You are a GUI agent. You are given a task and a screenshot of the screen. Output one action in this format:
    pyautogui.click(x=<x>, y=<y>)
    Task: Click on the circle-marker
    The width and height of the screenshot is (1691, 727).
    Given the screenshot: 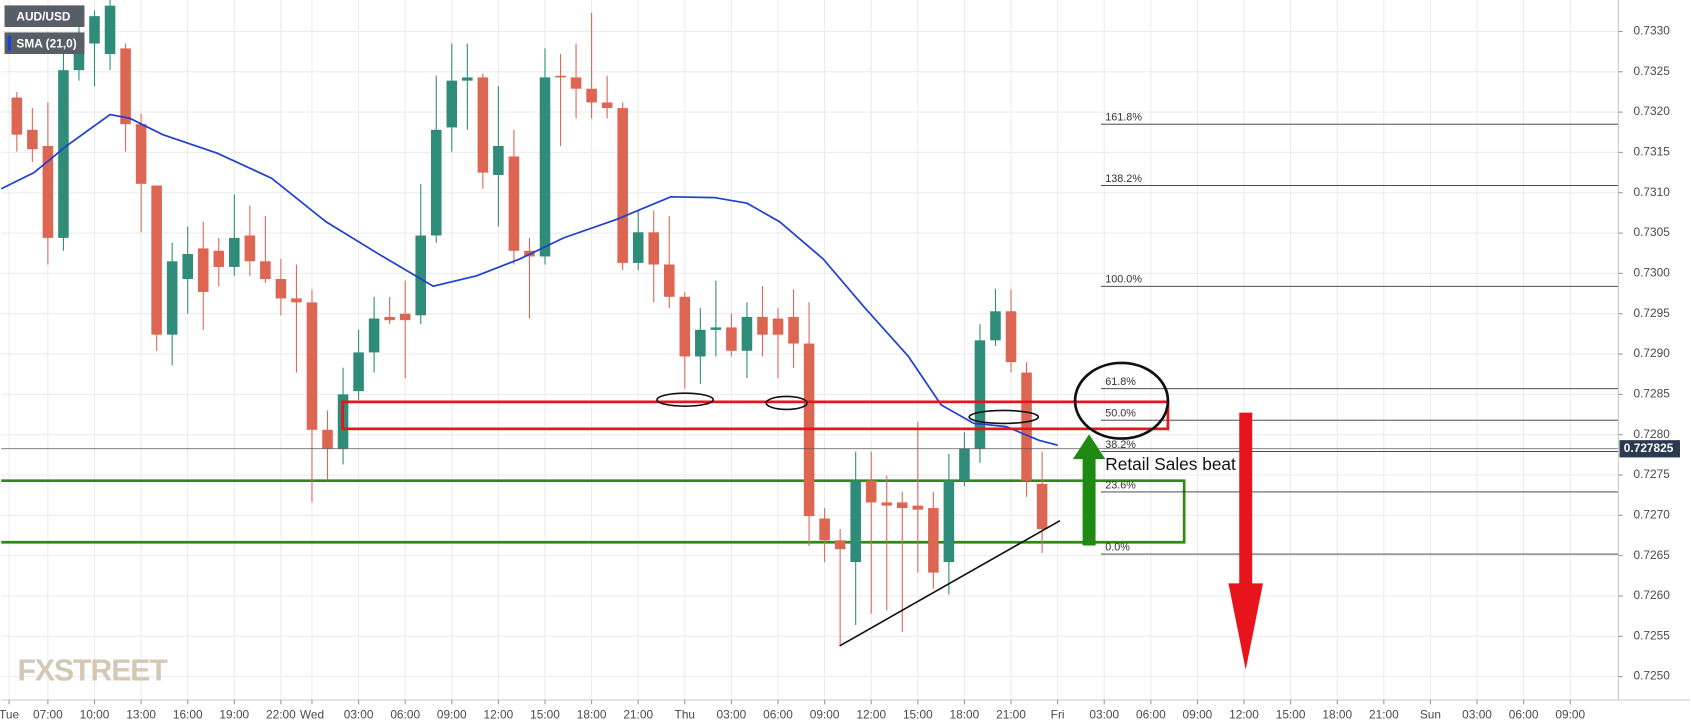 What is the action you would take?
    pyautogui.click(x=1121, y=400)
    